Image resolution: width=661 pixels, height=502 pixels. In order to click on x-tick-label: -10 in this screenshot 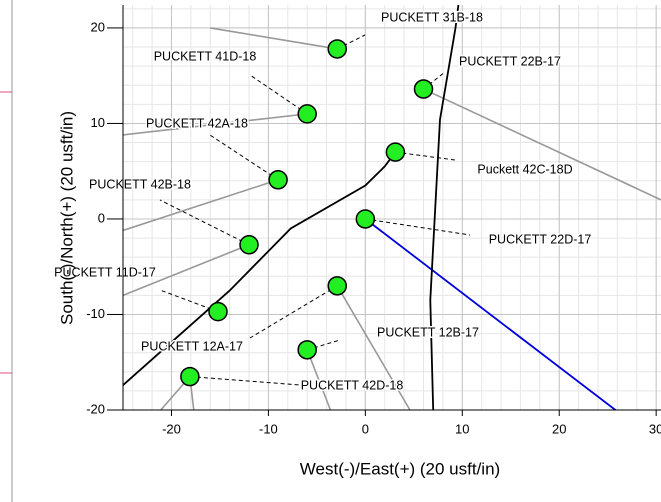, I will do `click(268, 428)`.